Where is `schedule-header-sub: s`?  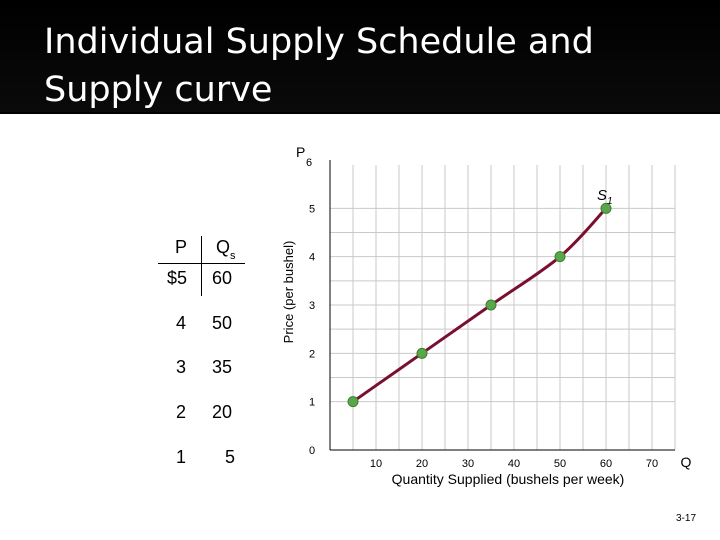 schedule-header-sub: s is located at coordinates (233, 256).